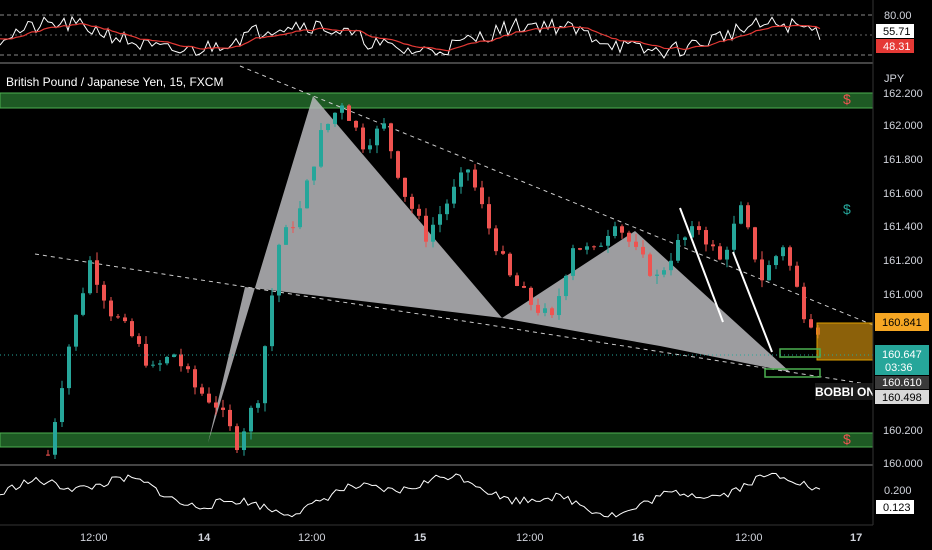 This screenshot has height=550, width=932. What do you see at coordinates (903, 295) in the screenshot?
I see `price-tick-6: 161.000` at bounding box center [903, 295].